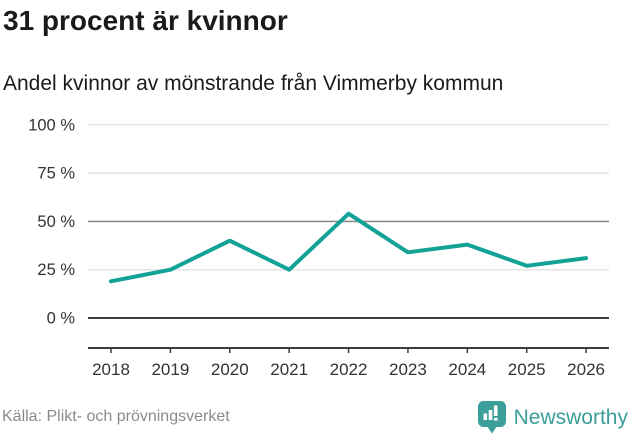 The width and height of the screenshot is (631, 439). I want to click on x-tick-label-2023: 2023, so click(408, 369).